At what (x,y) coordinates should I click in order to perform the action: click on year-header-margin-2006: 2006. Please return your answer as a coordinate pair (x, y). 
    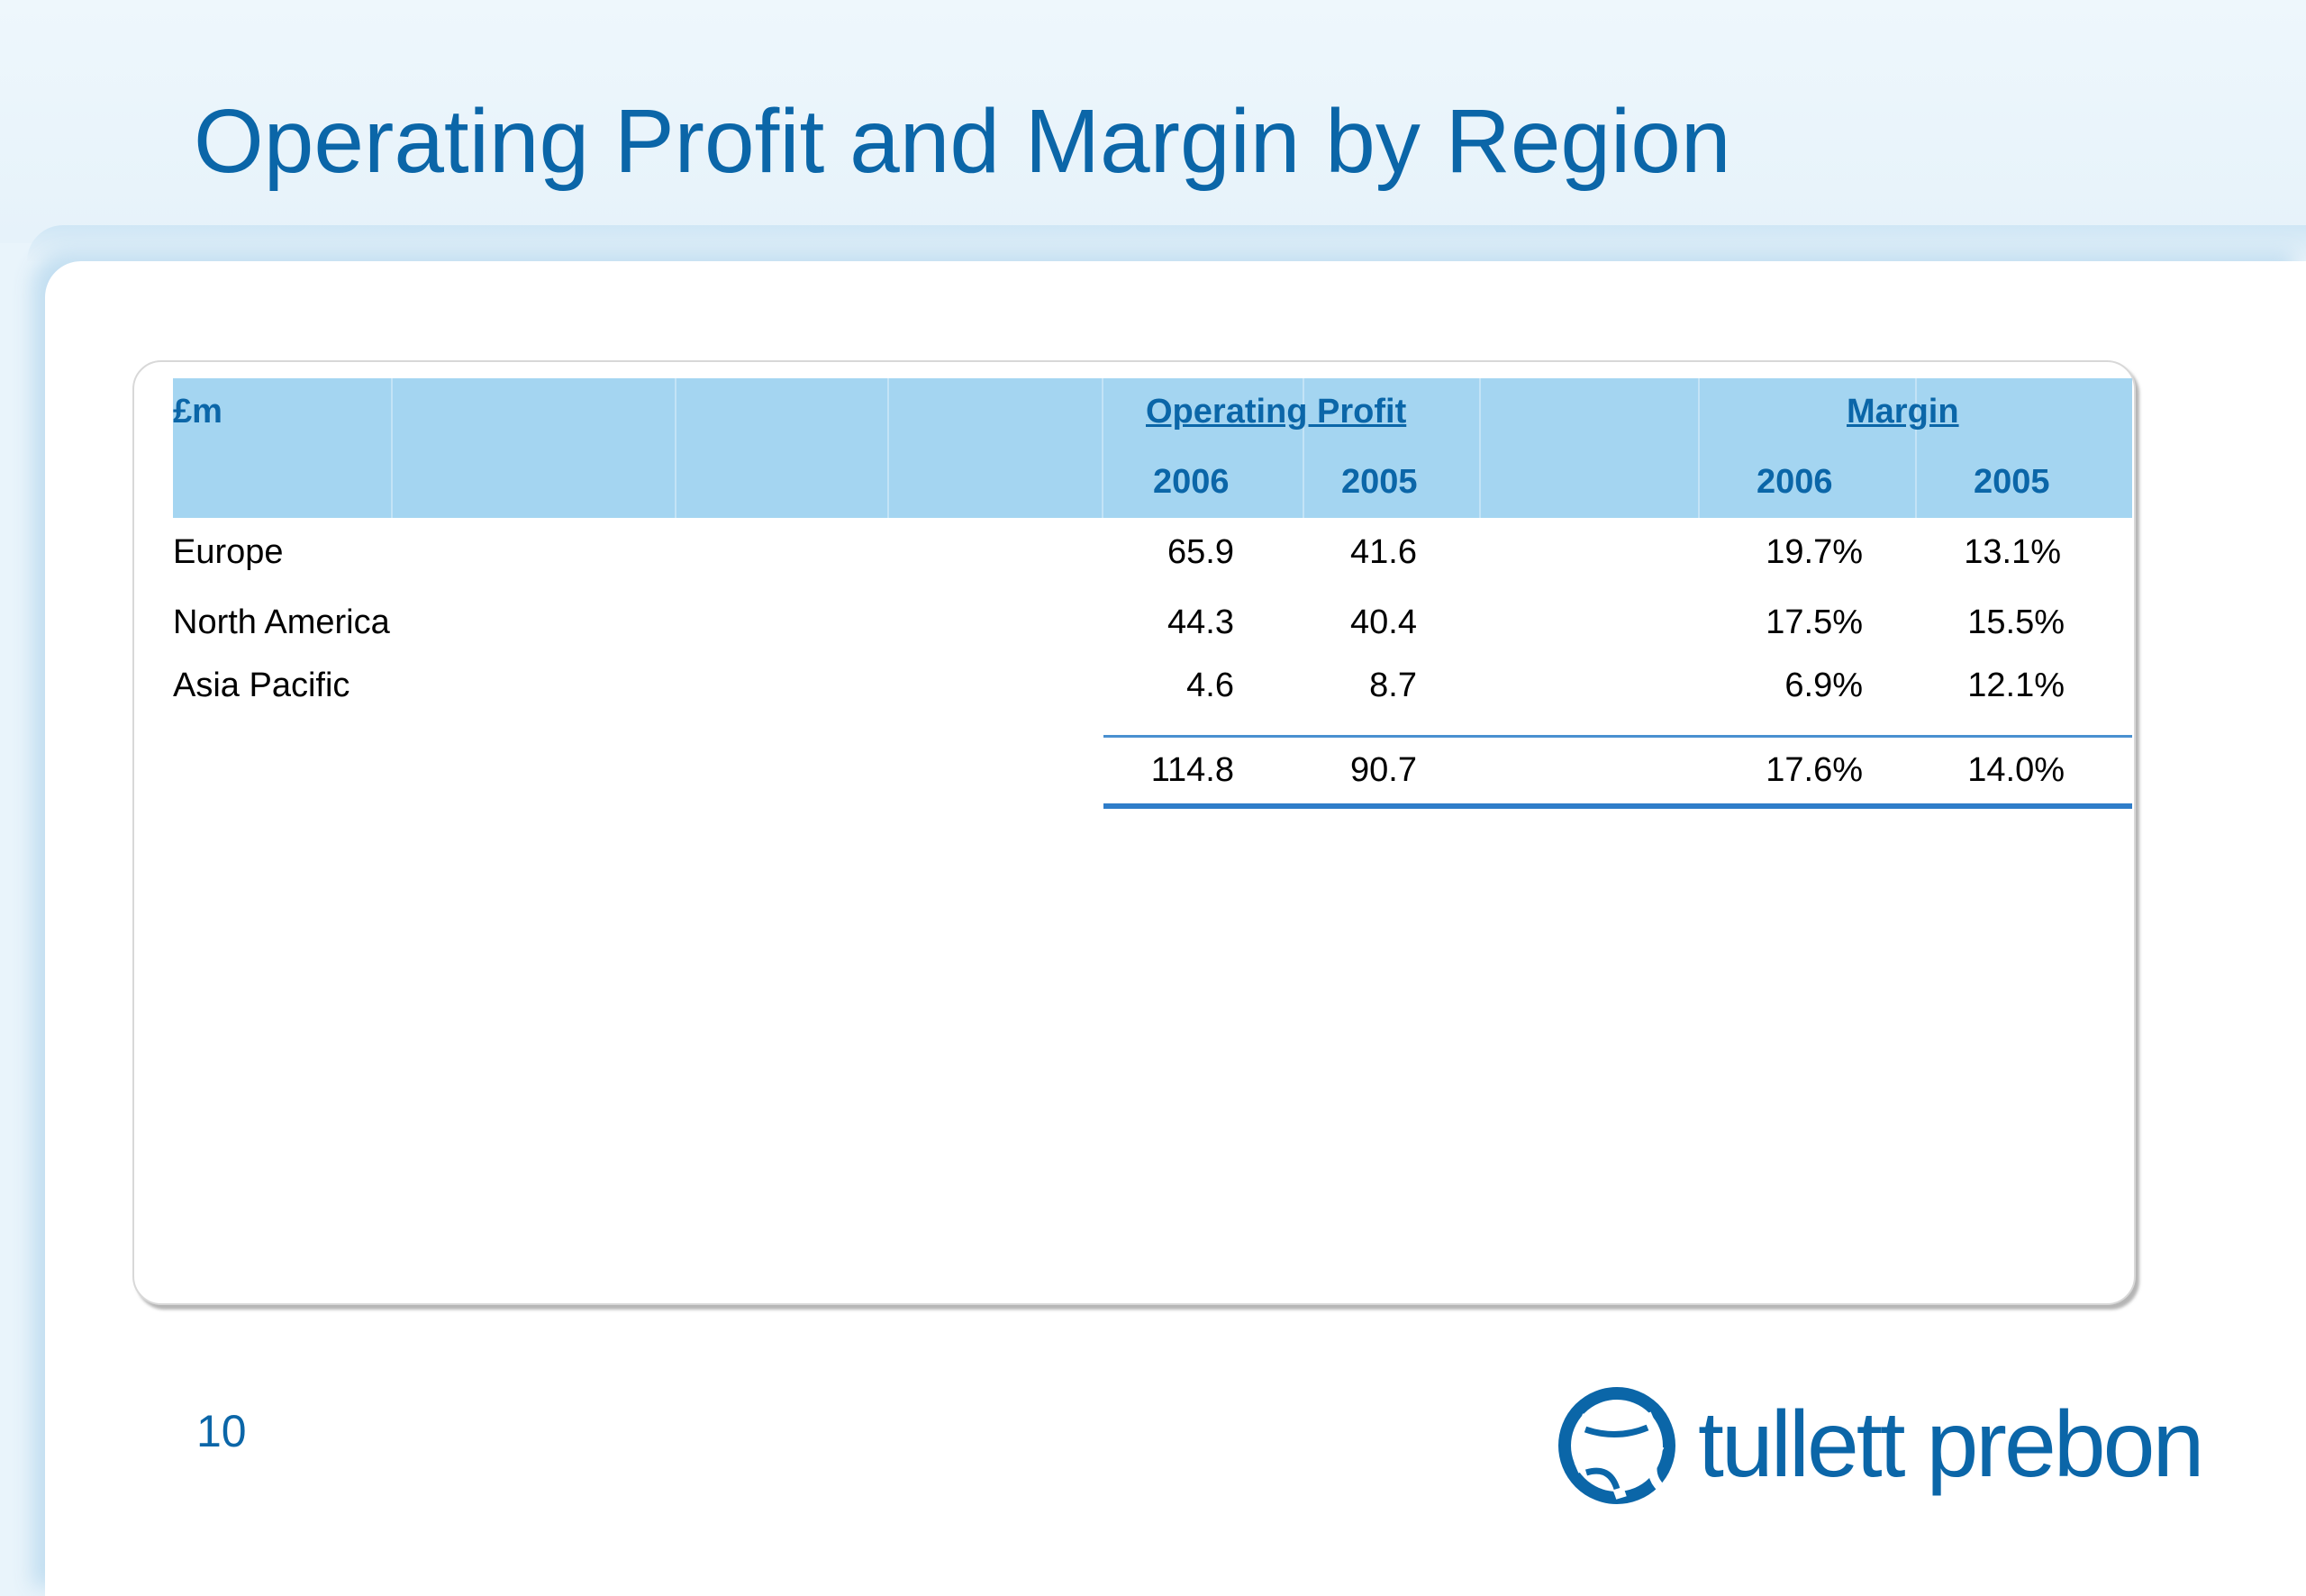
    Looking at the image, I should click on (1795, 482).